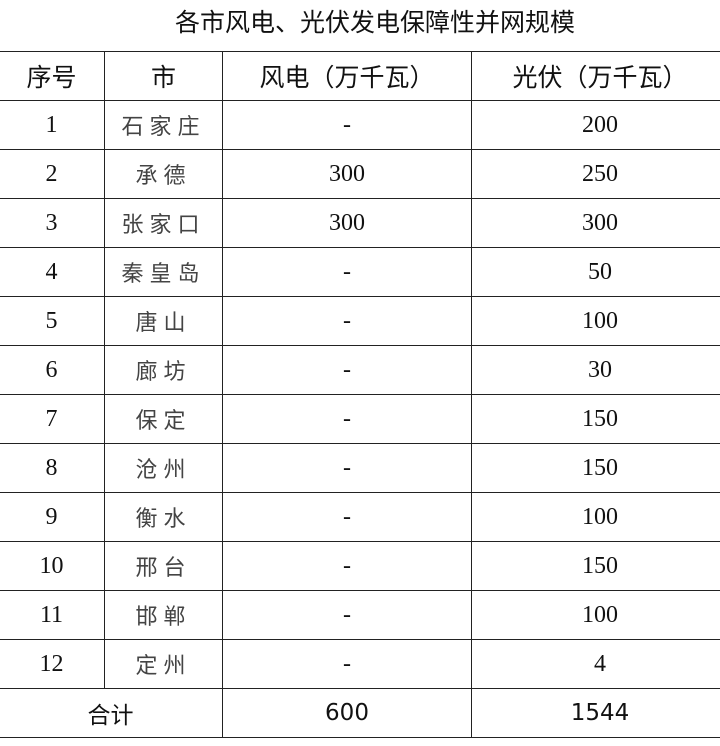  I want to click on row-pv: 4, so click(595, 664).